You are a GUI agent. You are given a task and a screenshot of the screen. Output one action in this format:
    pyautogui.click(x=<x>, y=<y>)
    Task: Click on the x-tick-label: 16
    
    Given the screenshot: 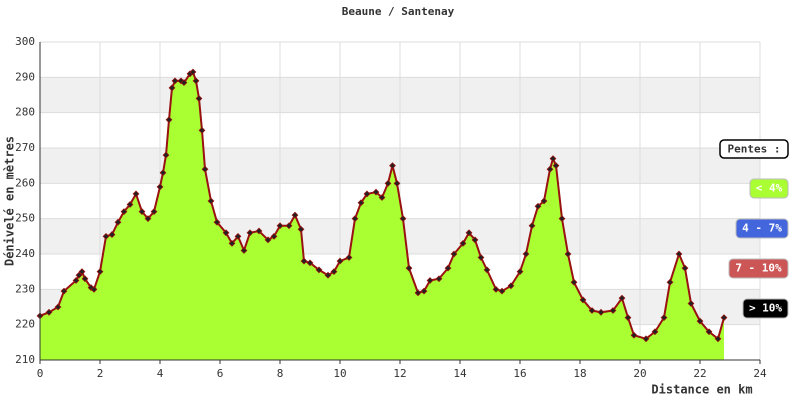 What is the action you would take?
    pyautogui.click(x=519, y=373)
    